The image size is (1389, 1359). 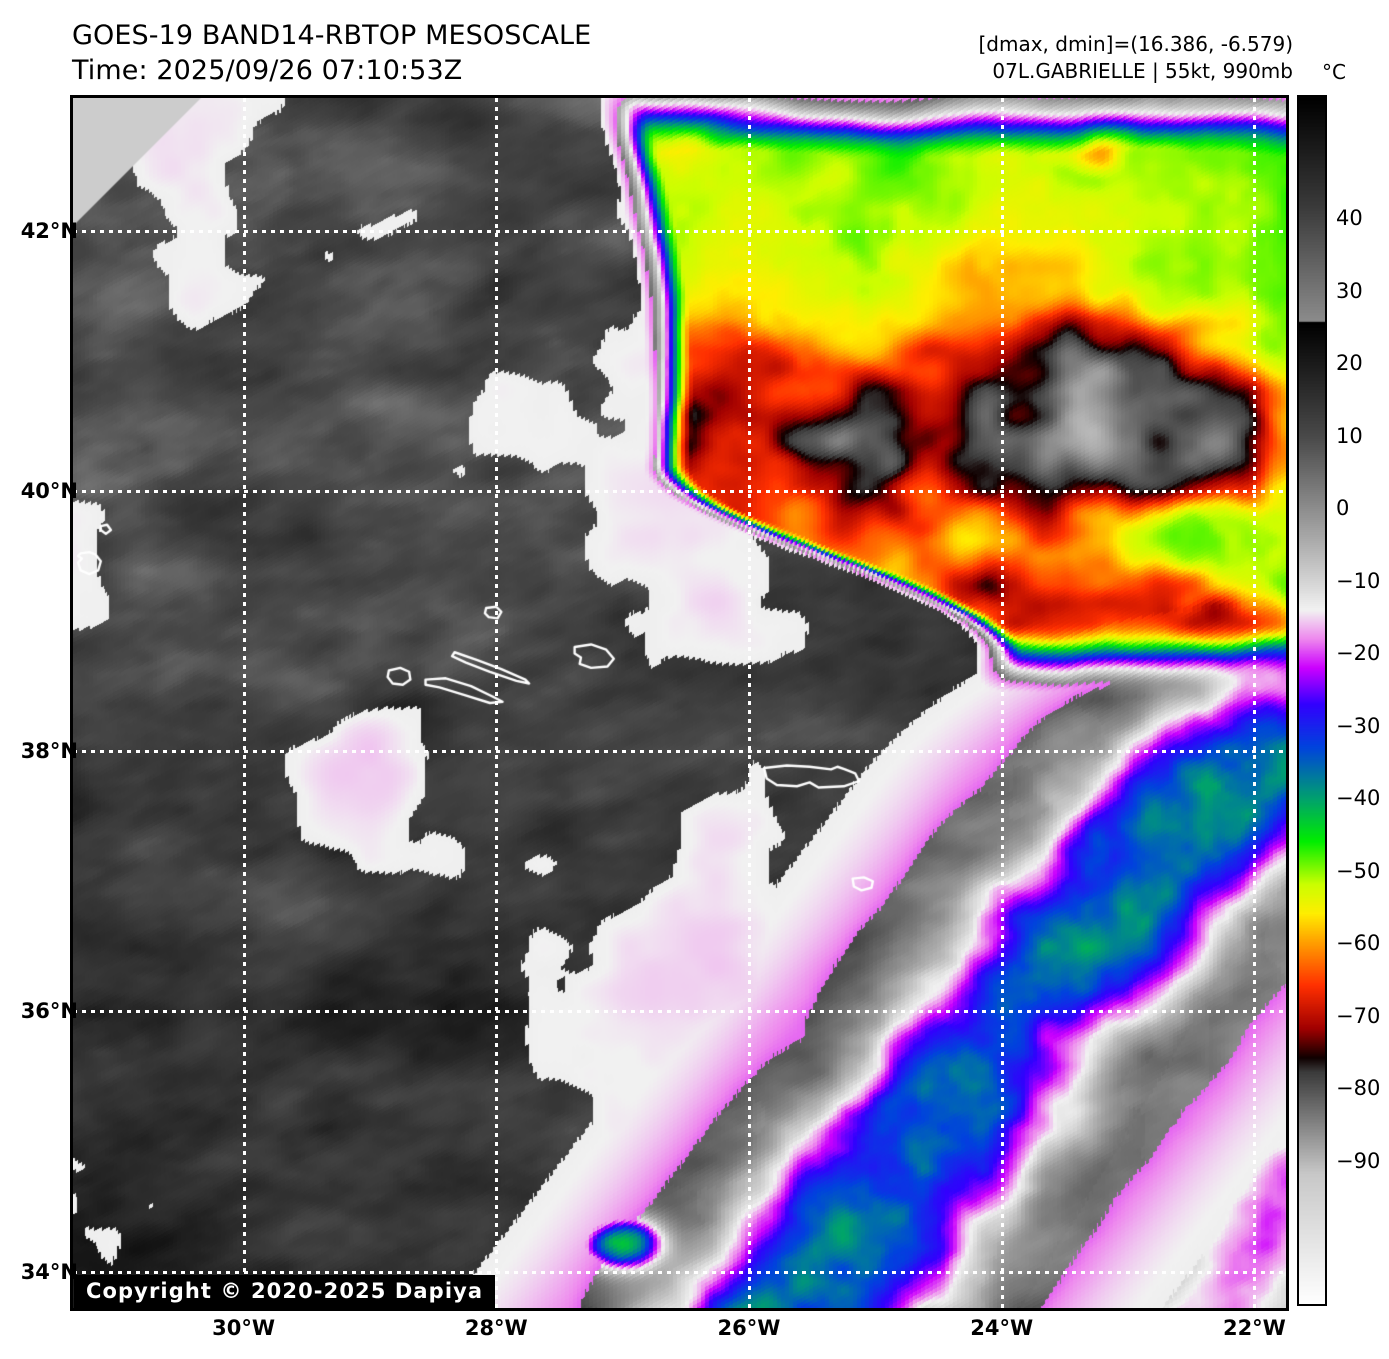 I want to click on colorbar-gradient, so click(x=1312, y=700).